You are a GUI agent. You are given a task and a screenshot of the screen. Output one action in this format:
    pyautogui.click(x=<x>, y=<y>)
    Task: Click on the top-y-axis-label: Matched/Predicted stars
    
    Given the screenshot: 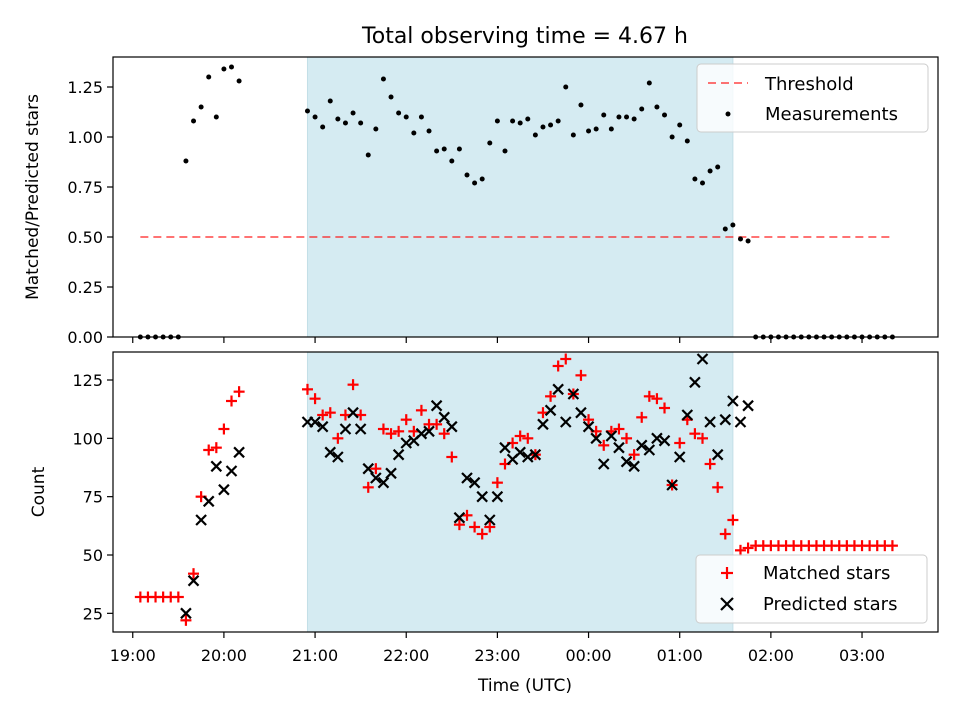 What is the action you would take?
    pyautogui.click(x=33, y=197)
    